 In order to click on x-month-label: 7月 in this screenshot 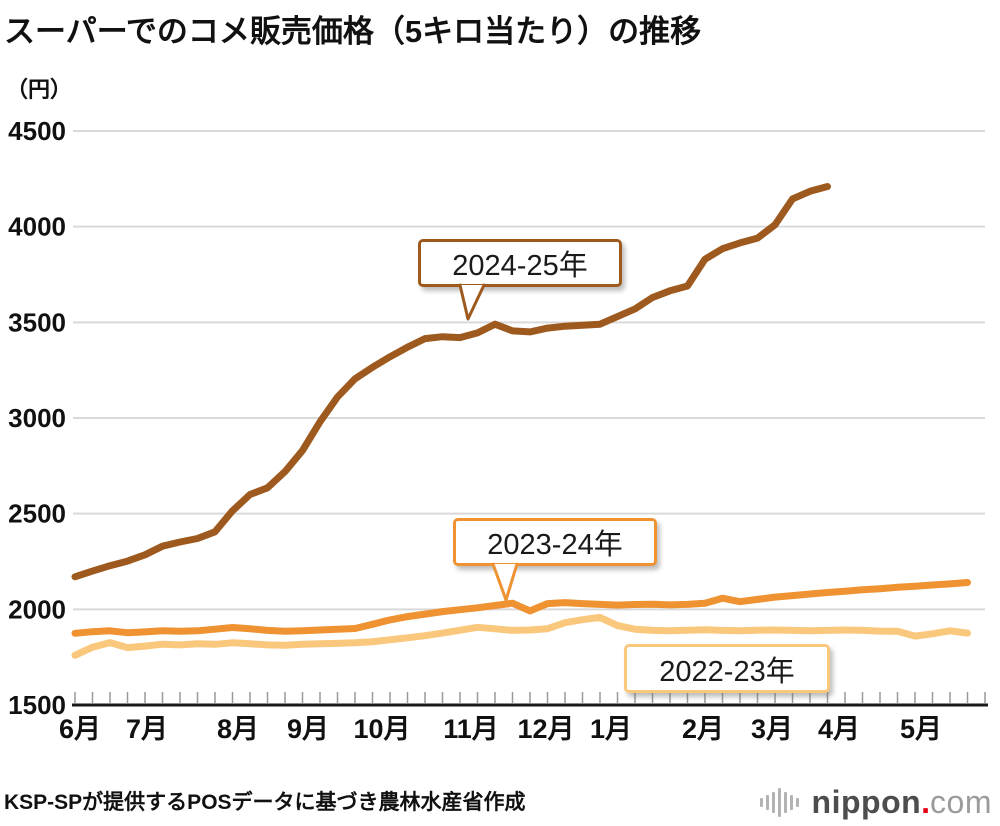, I will do `click(147, 729)`.